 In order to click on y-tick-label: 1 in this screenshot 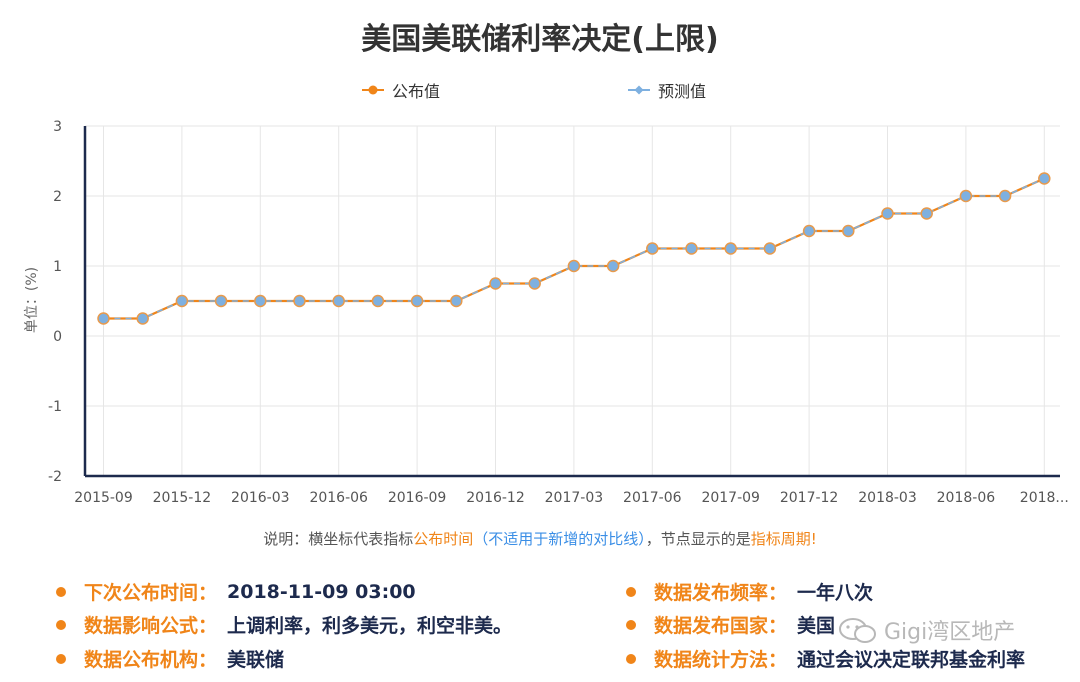, I will do `click(57, 267)`.